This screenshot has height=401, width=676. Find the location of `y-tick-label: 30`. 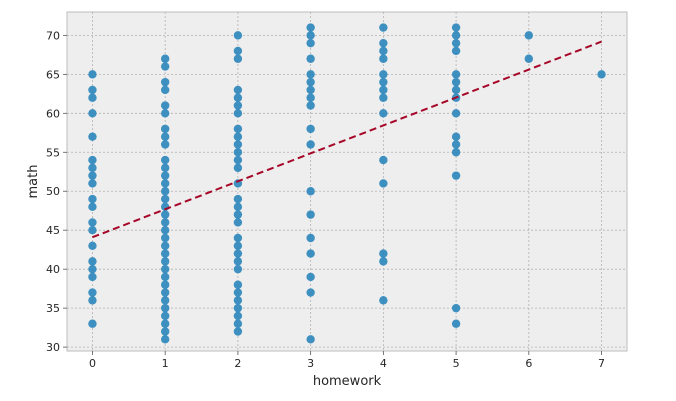

y-tick-label: 30 is located at coordinates (53, 347).